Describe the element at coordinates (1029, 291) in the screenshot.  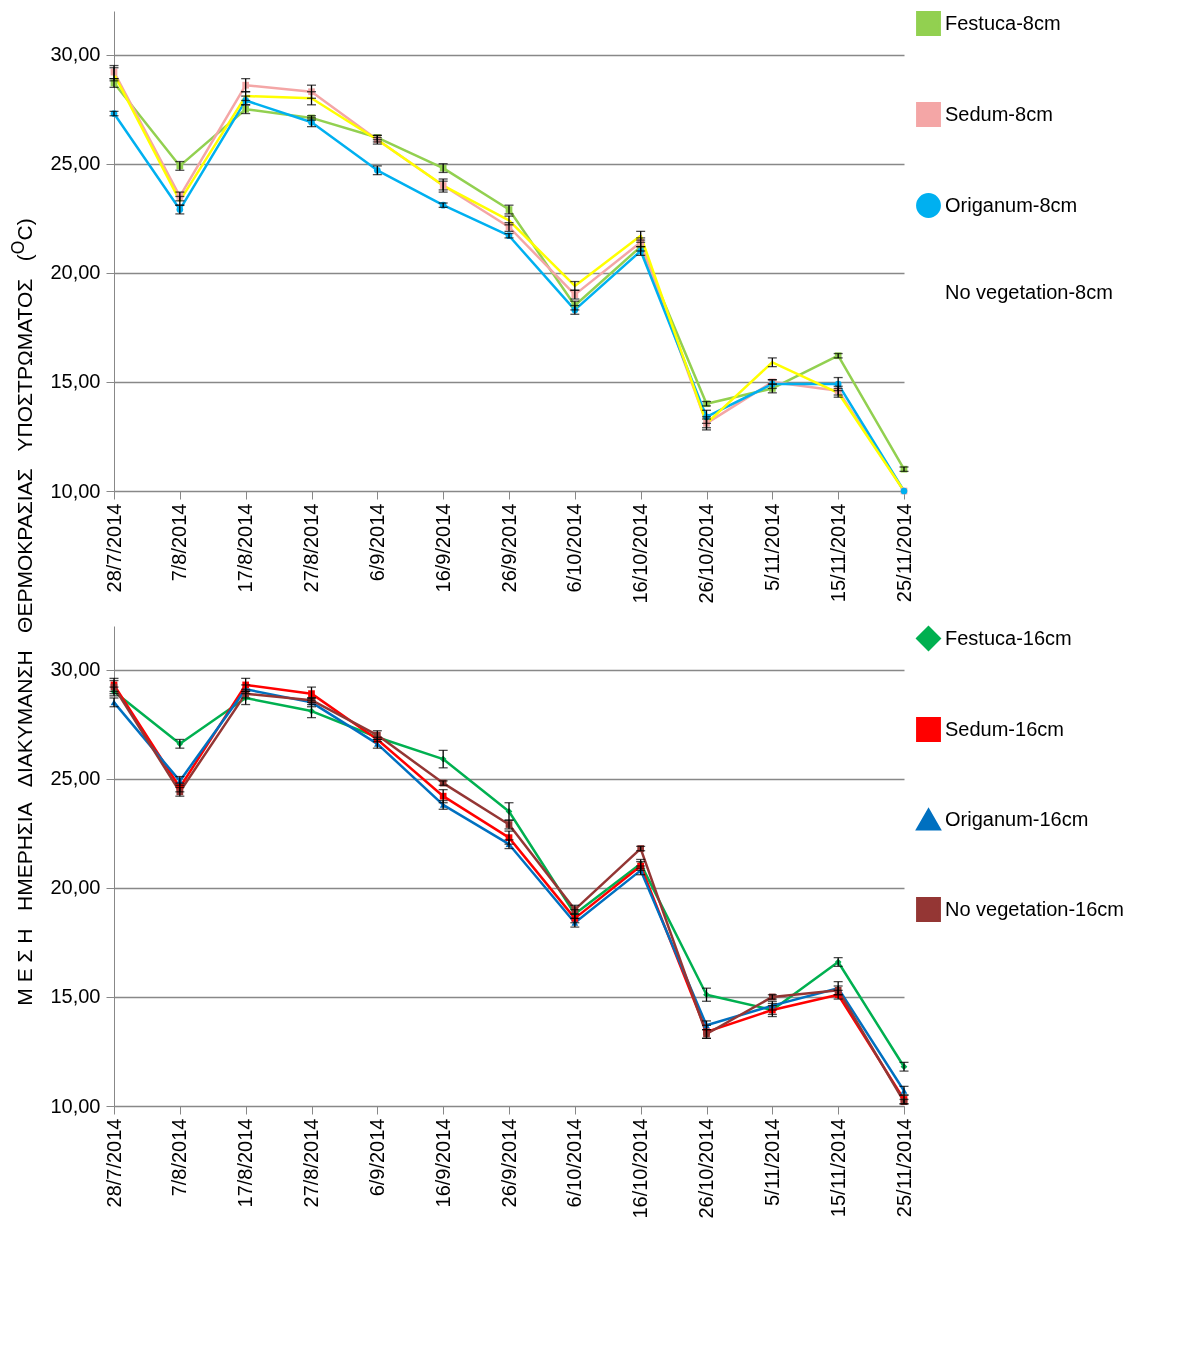
I see `text: No vegetation-8cm` at that location.